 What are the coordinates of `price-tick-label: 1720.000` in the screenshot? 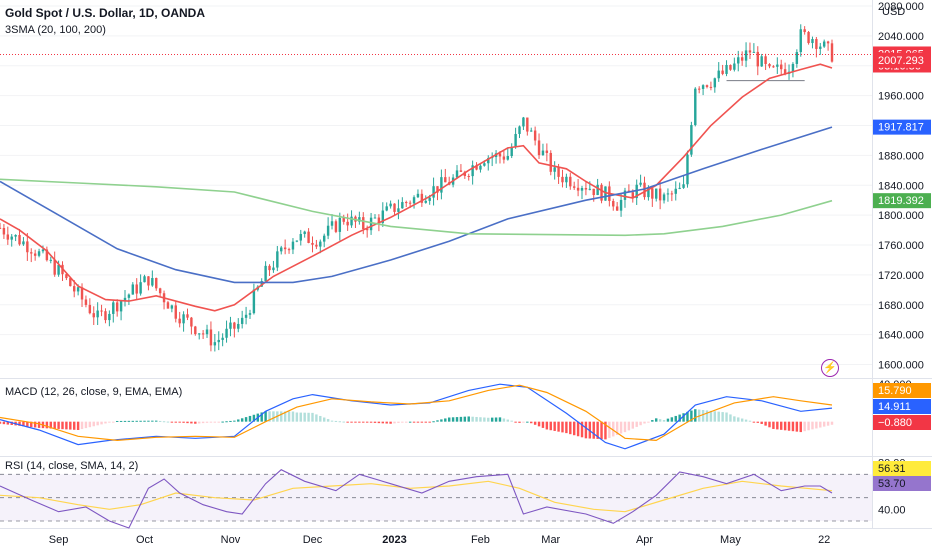 It's located at (901, 276).